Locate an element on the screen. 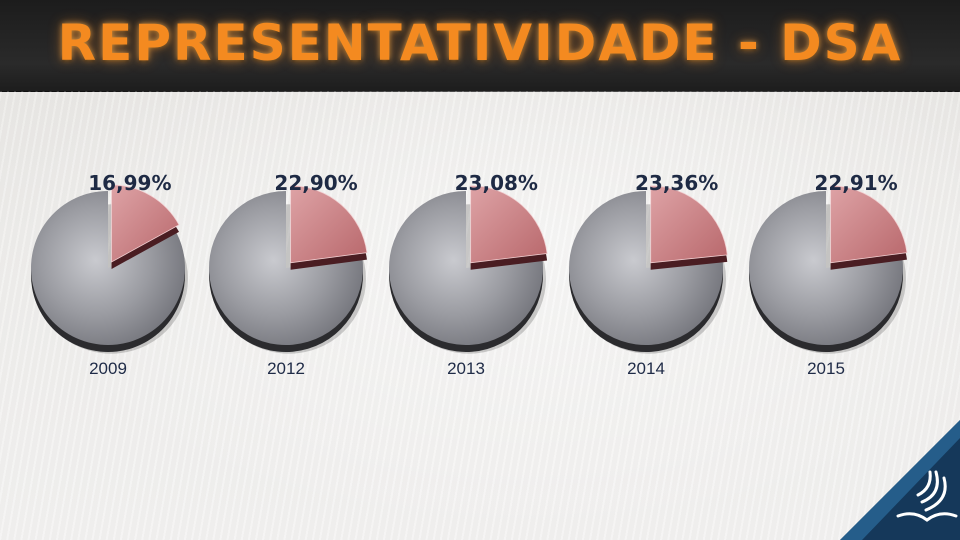 Image resolution: width=960 pixels, height=540 pixels. church-logo is located at coordinates (900, 480).